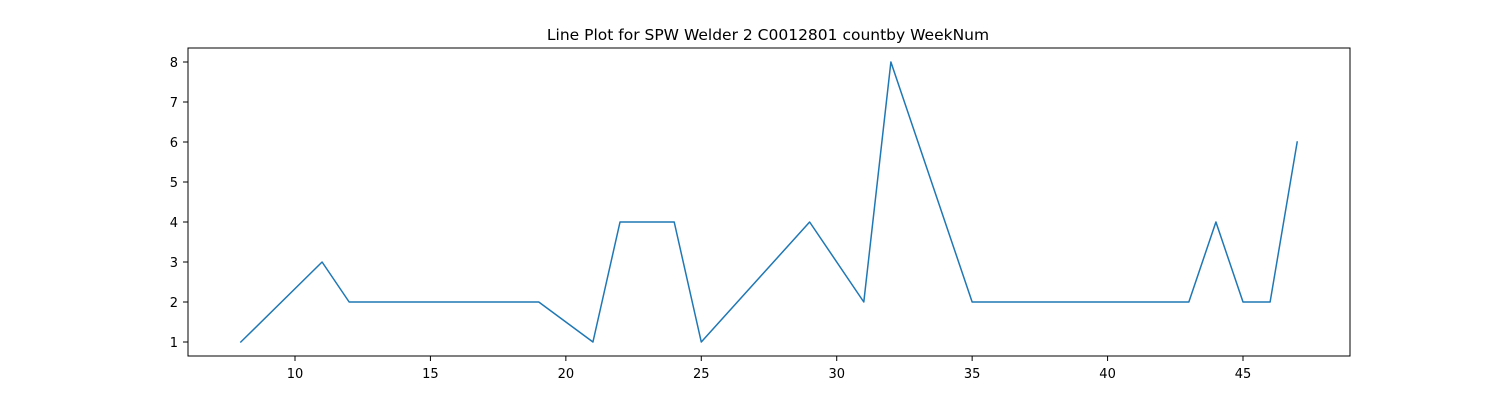  What do you see at coordinates (174, 263) in the screenshot?
I see `y-tick-label: 3` at bounding box center [174, 263].